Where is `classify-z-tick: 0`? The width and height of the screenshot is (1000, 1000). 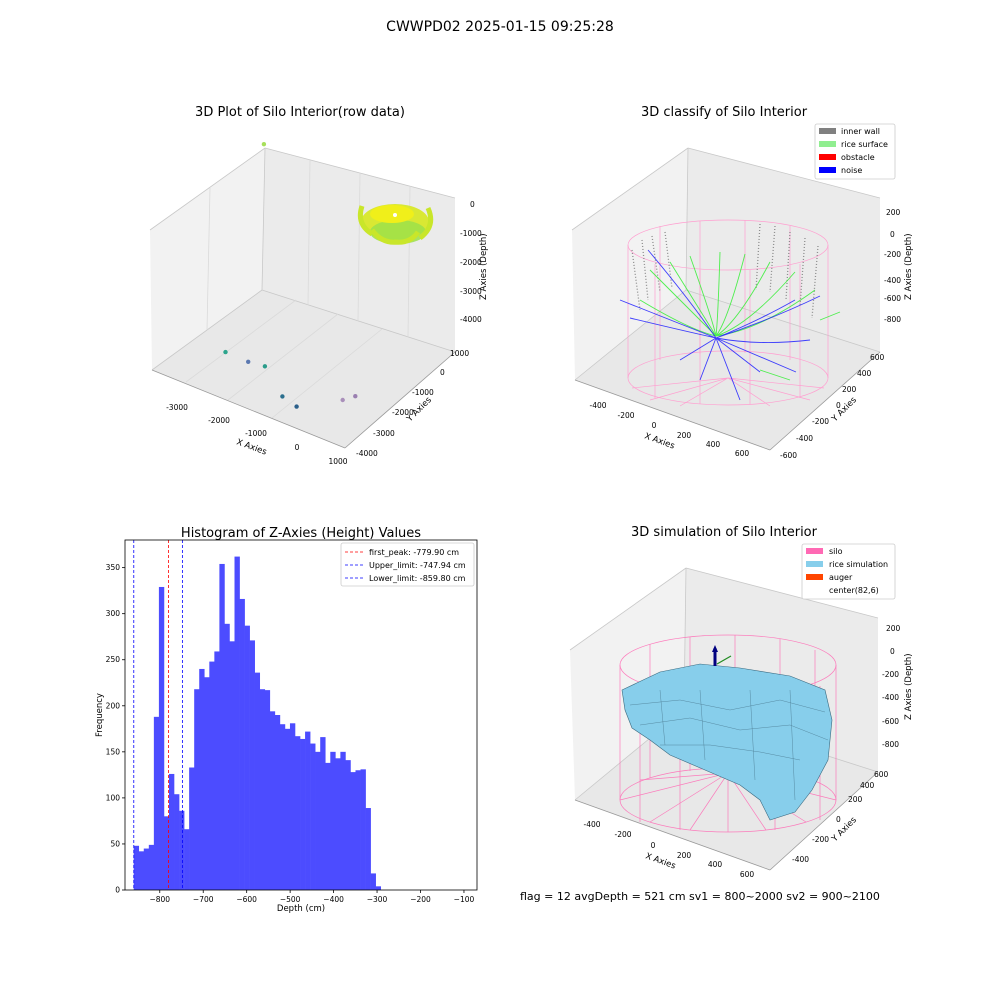 classify-z-tick: 0 is located at coordinates (892, 234).